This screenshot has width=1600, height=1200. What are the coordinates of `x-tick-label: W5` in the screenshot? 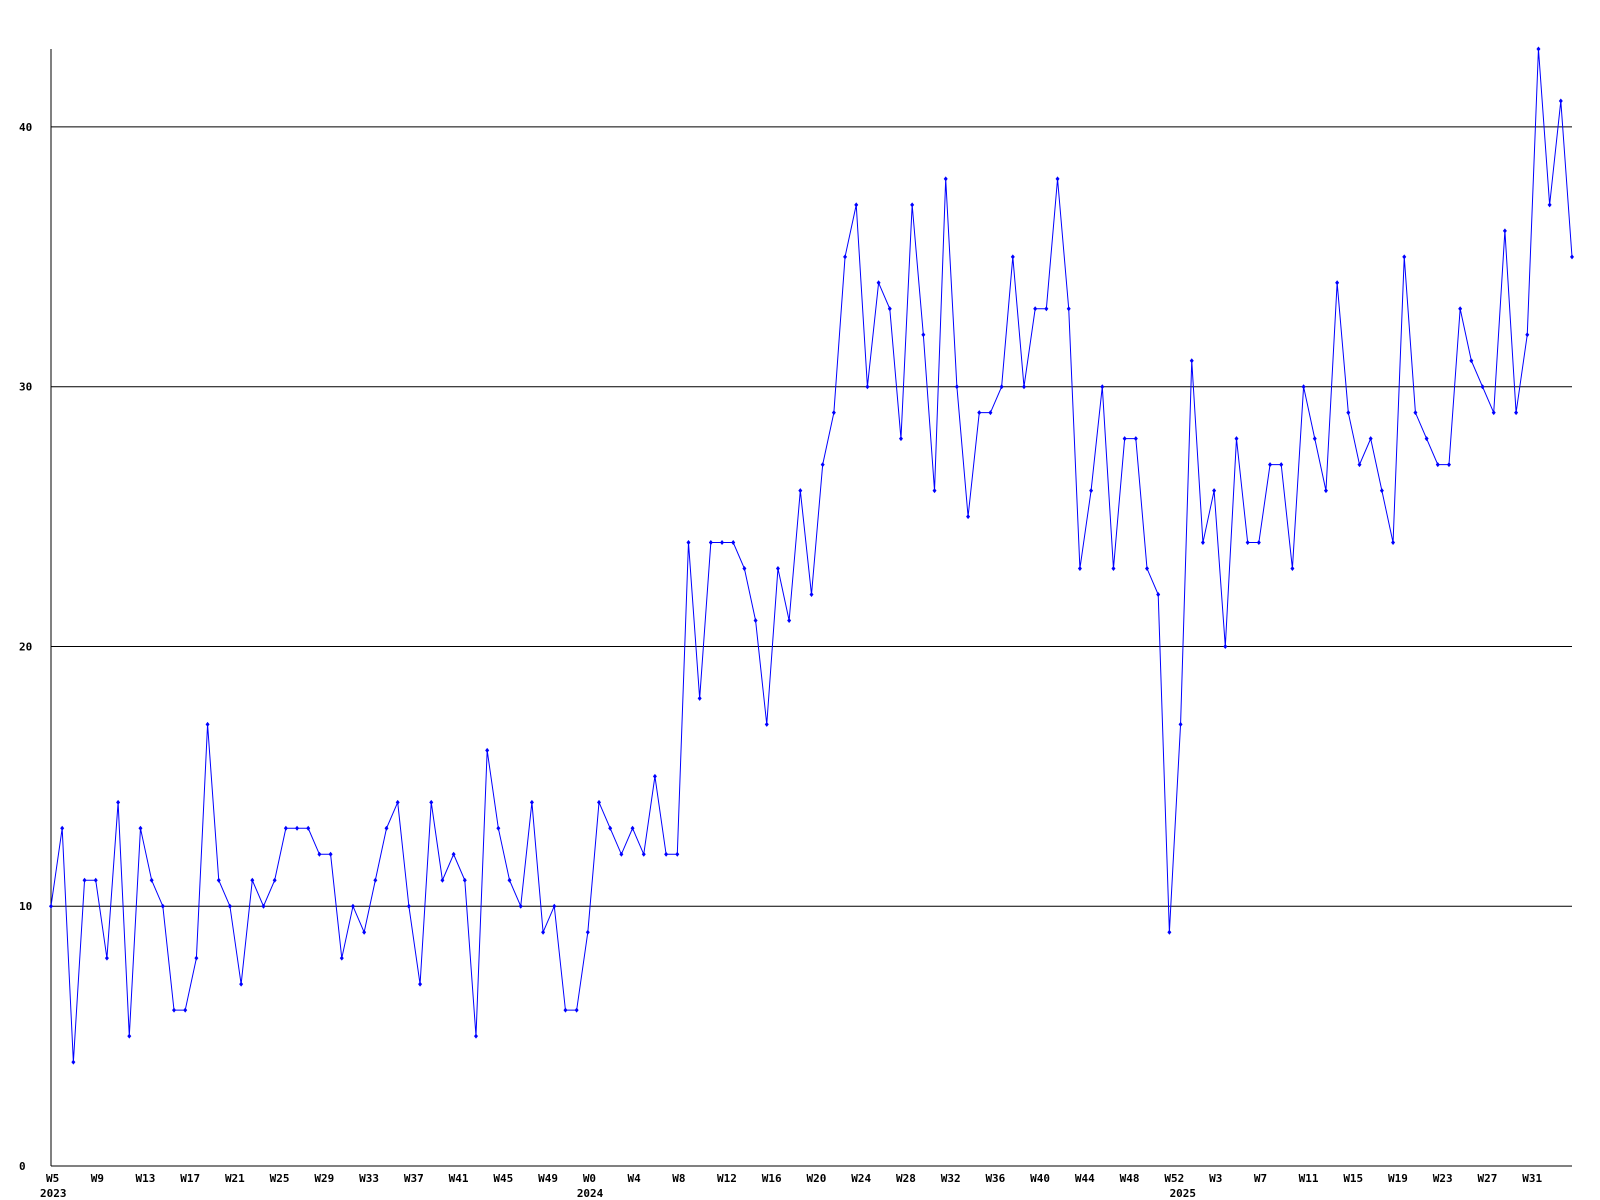 It's located at (52, 1178).